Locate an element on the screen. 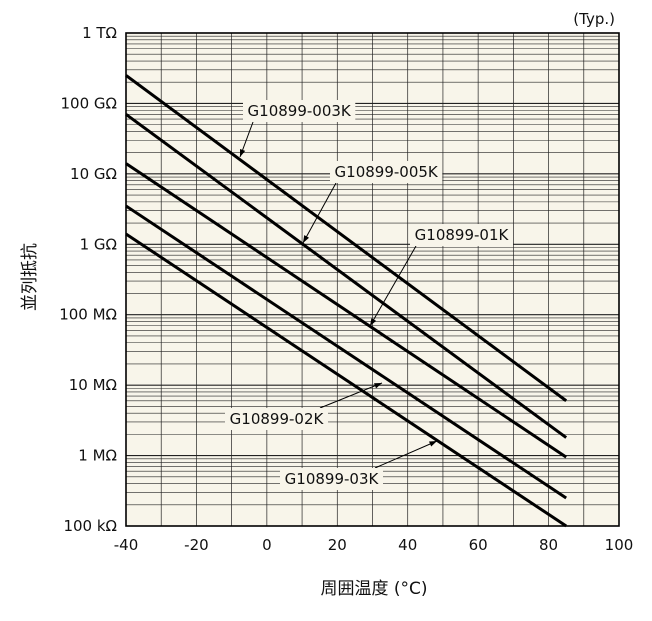 Image resolution: width=652 pixels, height=621 pixels. series-label-g10899-005k: G10899-005K is located at coordinates (372, 202).